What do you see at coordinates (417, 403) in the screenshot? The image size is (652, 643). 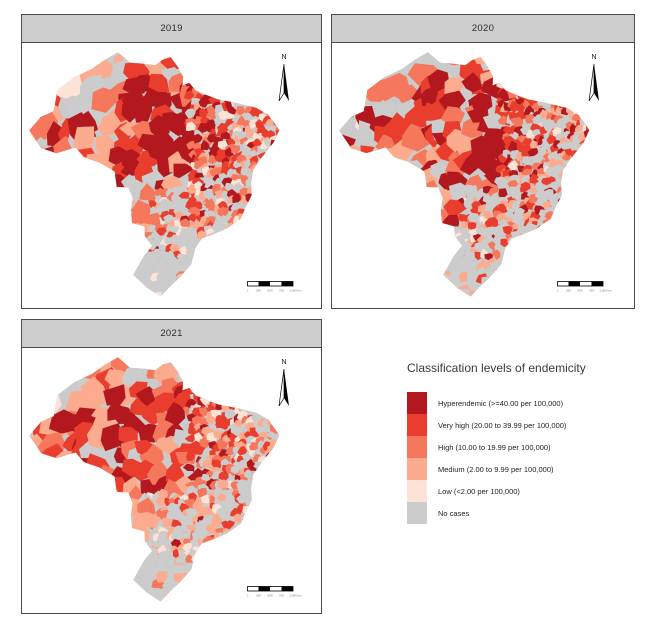 I see `legend-swatch-h` at bounding box center [417, 403].